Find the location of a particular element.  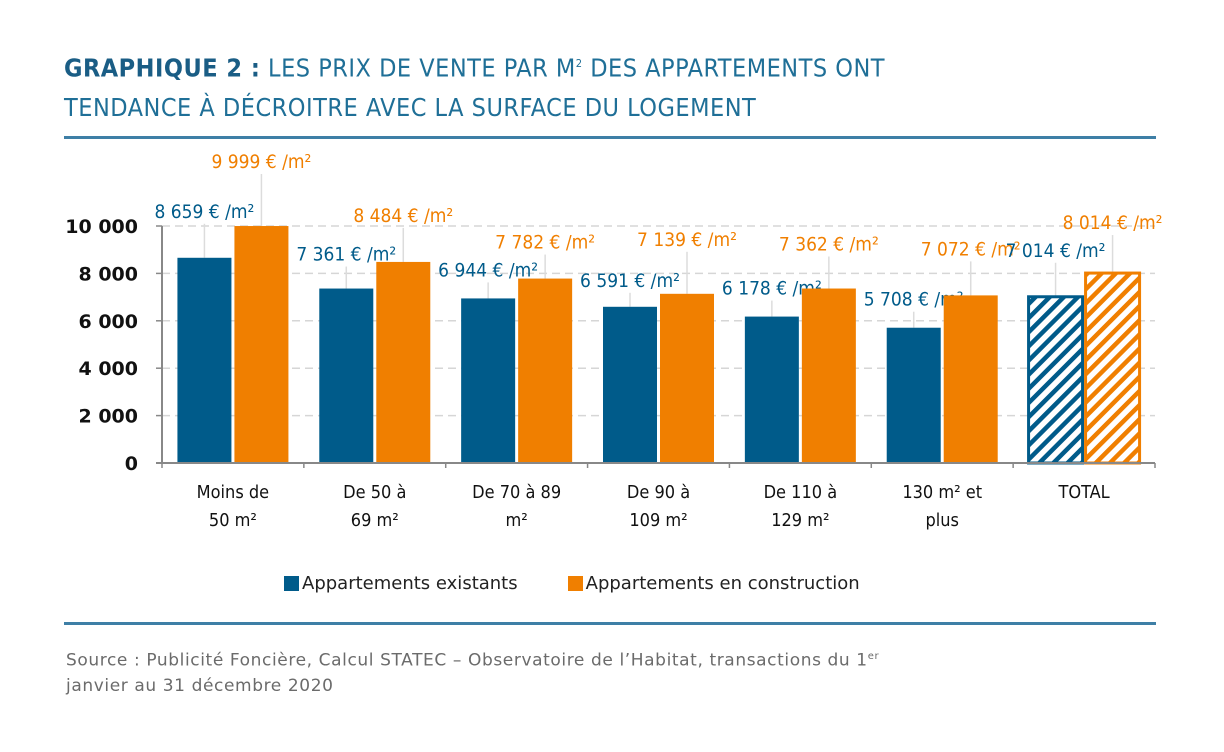

y-tick-label: 6 000 is located at coordinates (109, 322).